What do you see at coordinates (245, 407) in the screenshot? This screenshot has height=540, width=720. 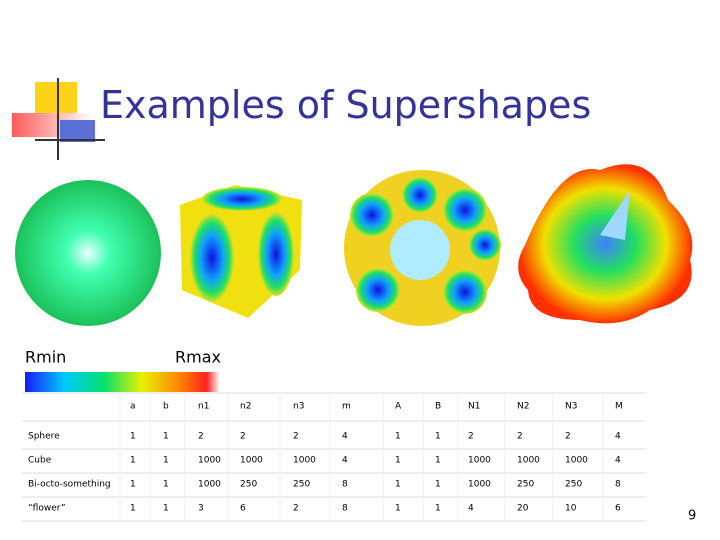 I see `header-cell: n2` at bounding box center [245, 407].